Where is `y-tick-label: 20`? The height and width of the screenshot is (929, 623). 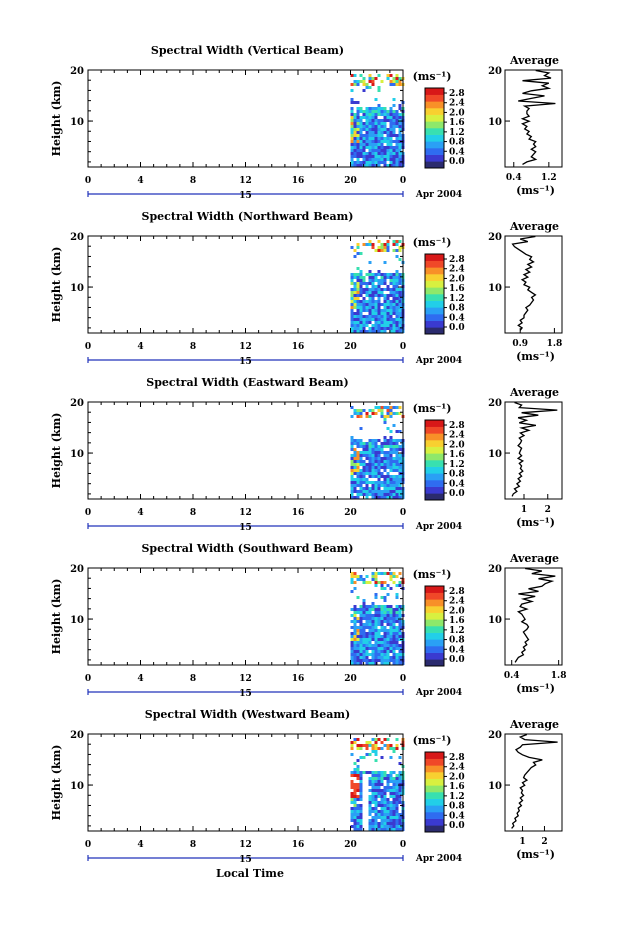 y-tick-label: 20 is located at coordinates (77, 71).